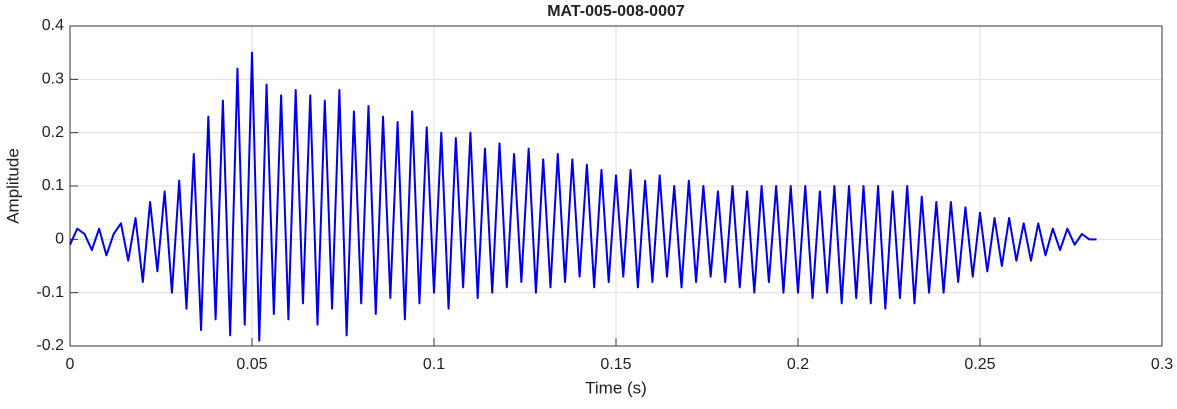 The height and width of the screenshot is (409, 1177). What do you see at coordinates (616, 387) in the screenshot?
I see `x-axis-label: Time (s)` at bounding box center [616, 387].